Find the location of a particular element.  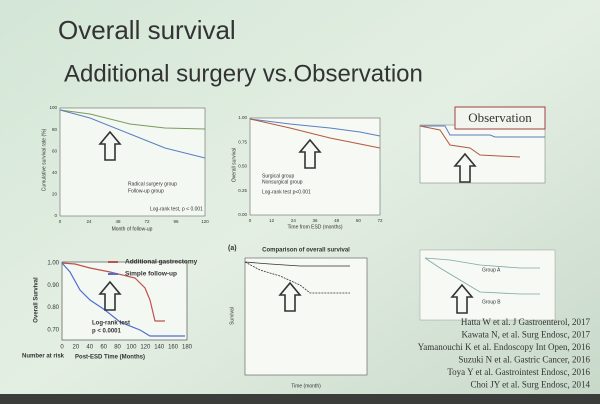

x-tick-label: 20 is located at coordinates (76, 348).